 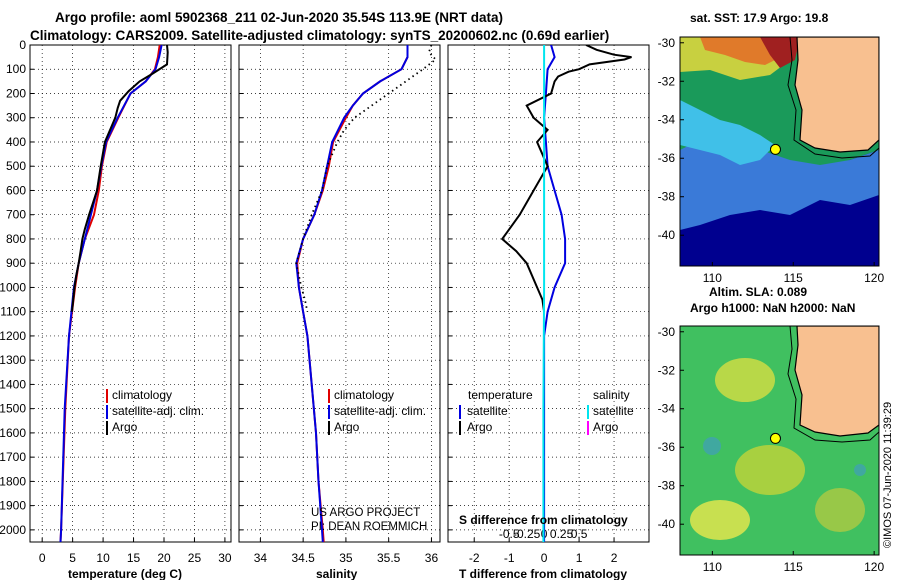 What do you see at coordinates (13, 530) in the screenshot?
I see `depth-tick-label: 2000` at bounding box center [13, 530].